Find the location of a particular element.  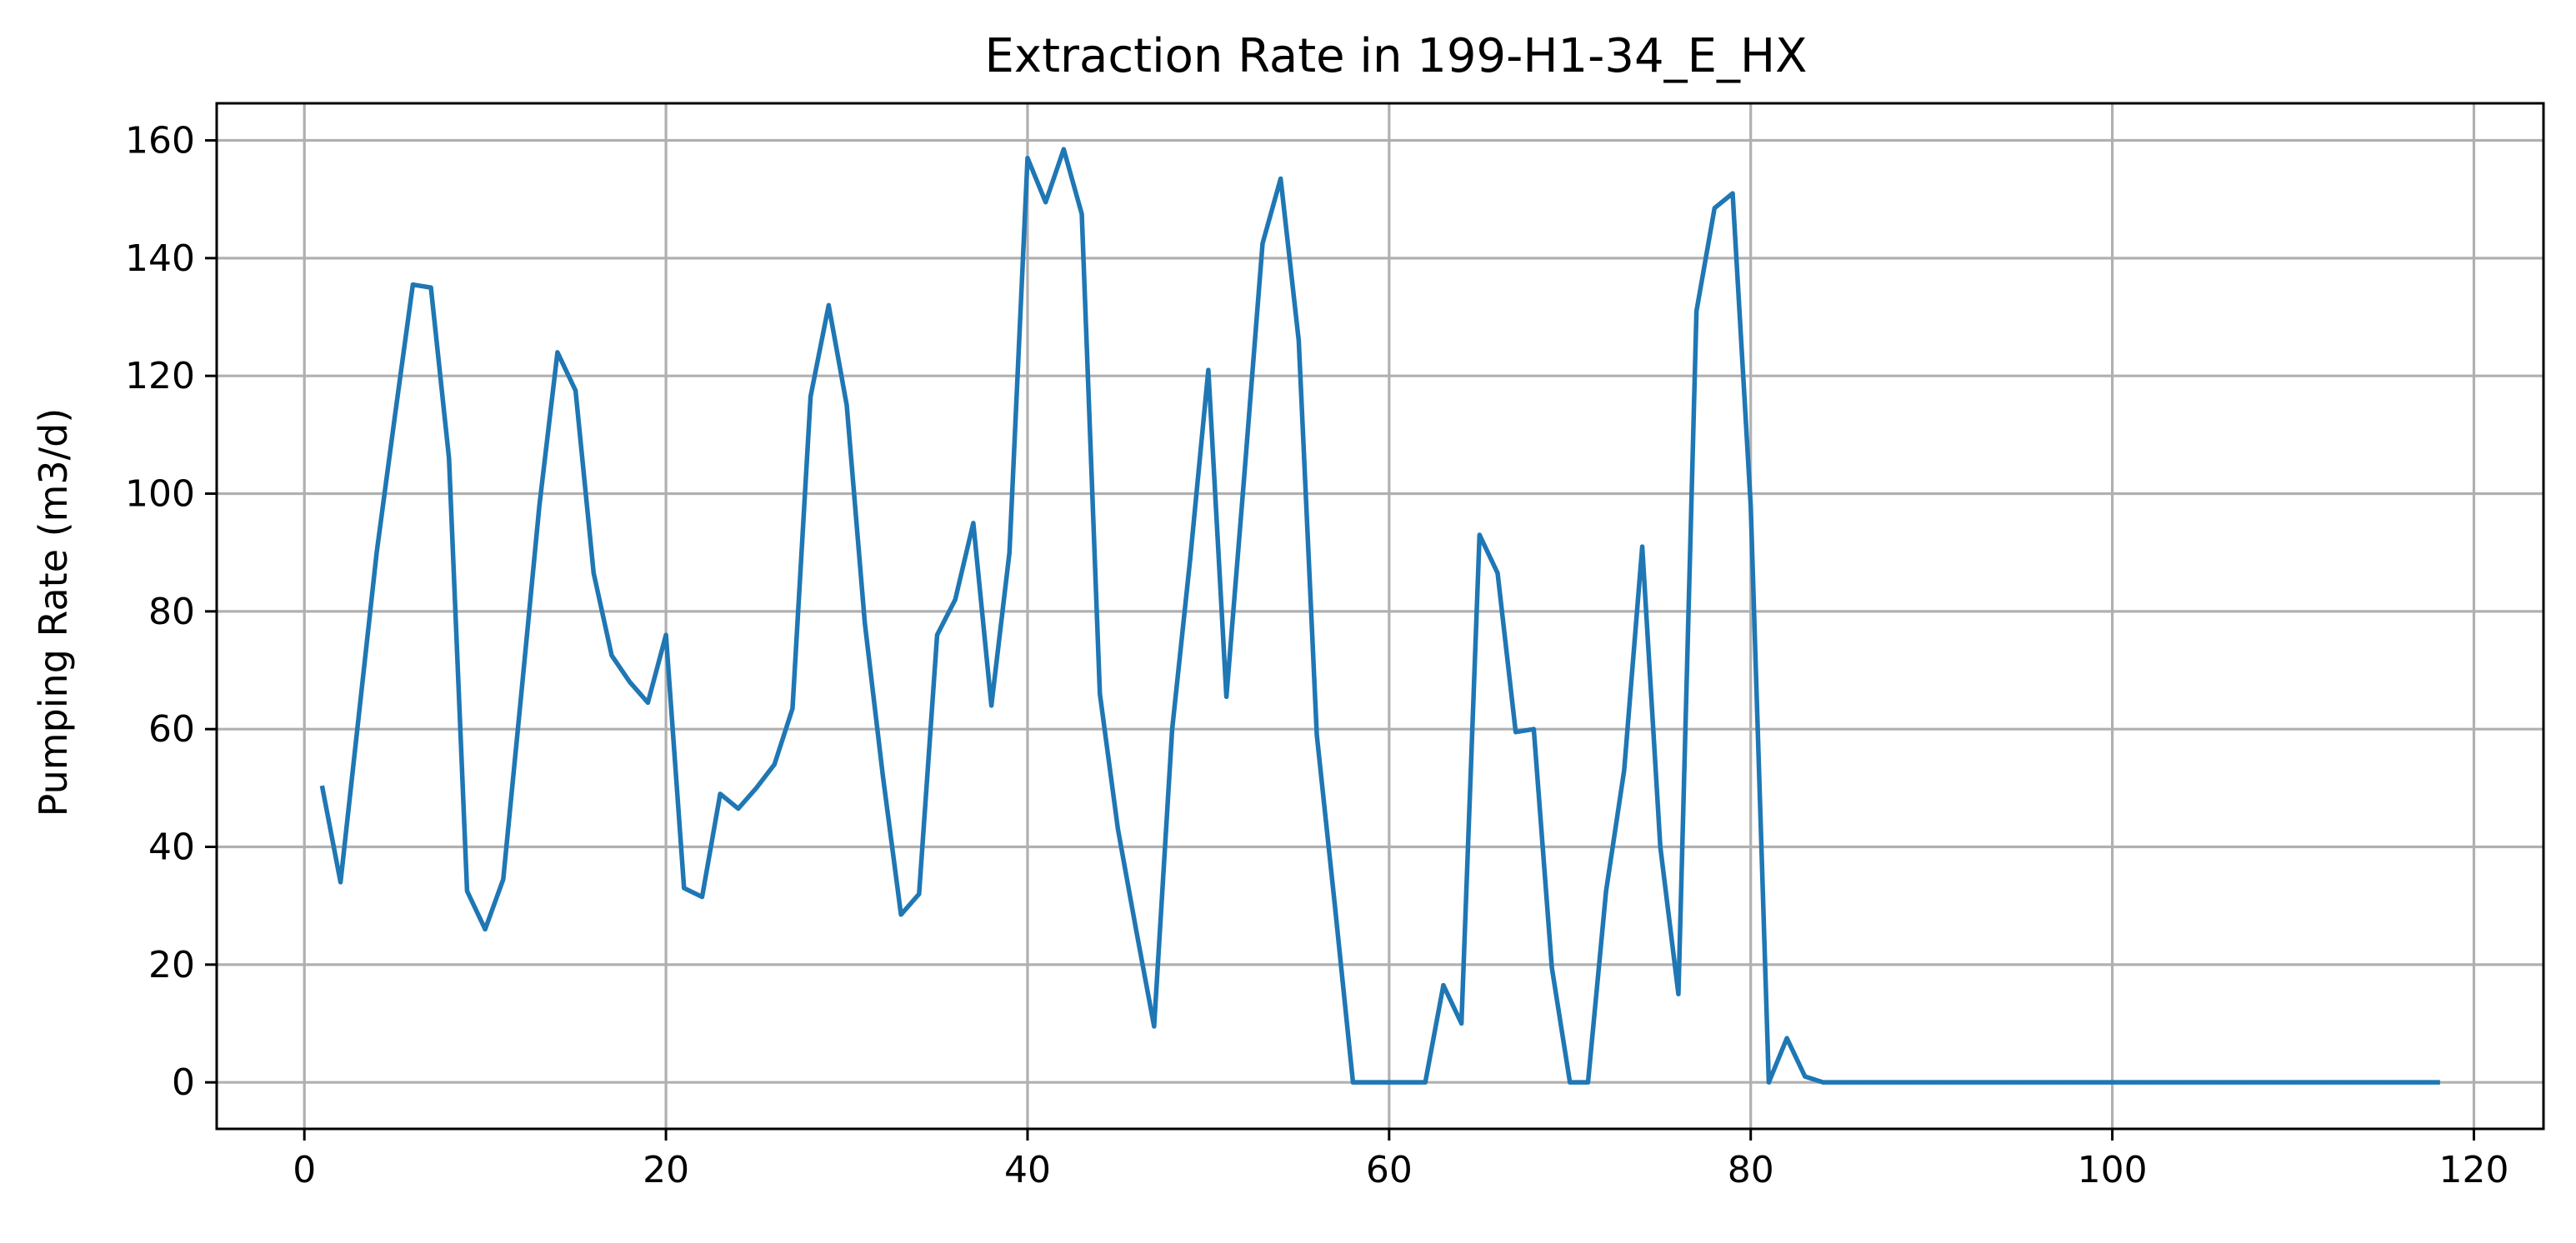

y-tick-label: 100 is located at coordinates (160, 495).